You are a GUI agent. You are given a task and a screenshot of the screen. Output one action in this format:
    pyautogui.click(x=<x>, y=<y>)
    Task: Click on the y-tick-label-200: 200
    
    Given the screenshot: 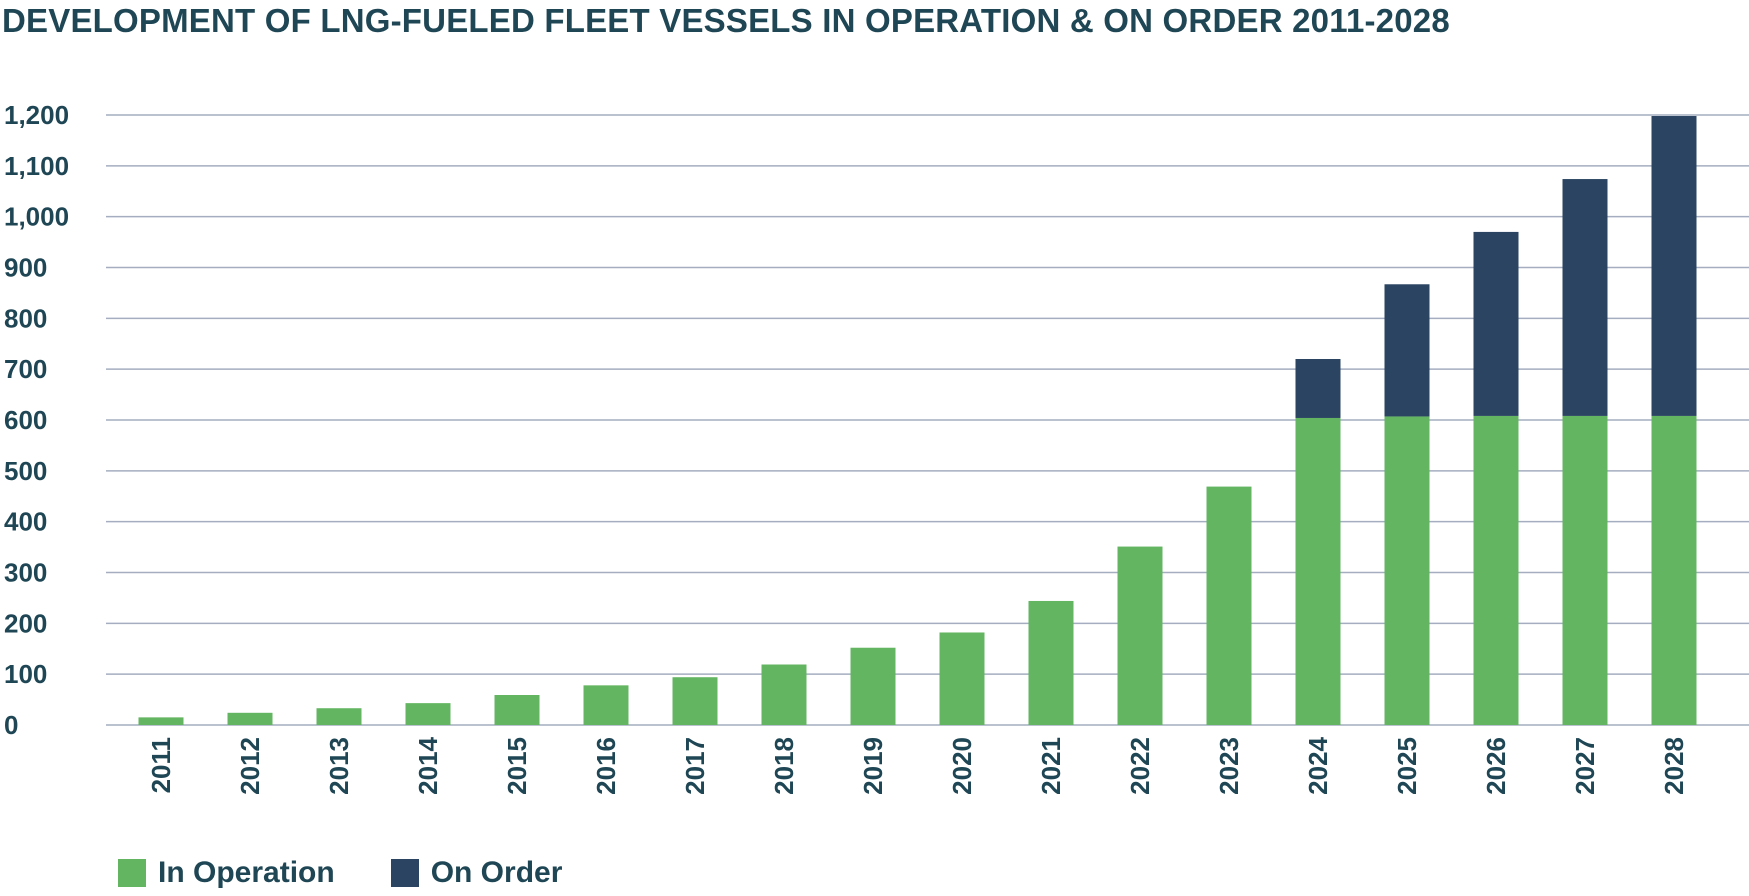 What is the action you would take?
    pyautogui.click(x=25, y=623)
    